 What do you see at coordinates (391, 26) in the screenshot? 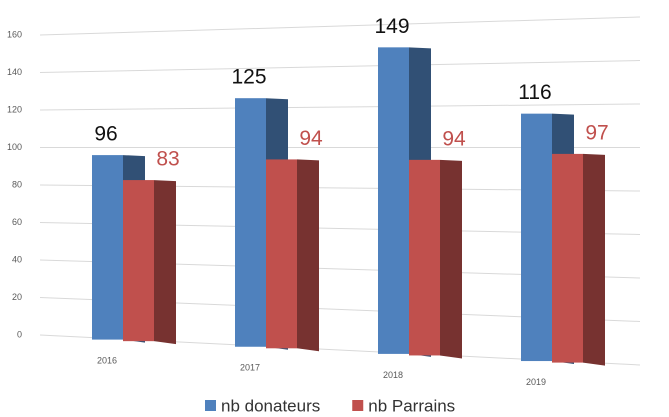
I see `data-label: 149` at bounding box center [391, 26].